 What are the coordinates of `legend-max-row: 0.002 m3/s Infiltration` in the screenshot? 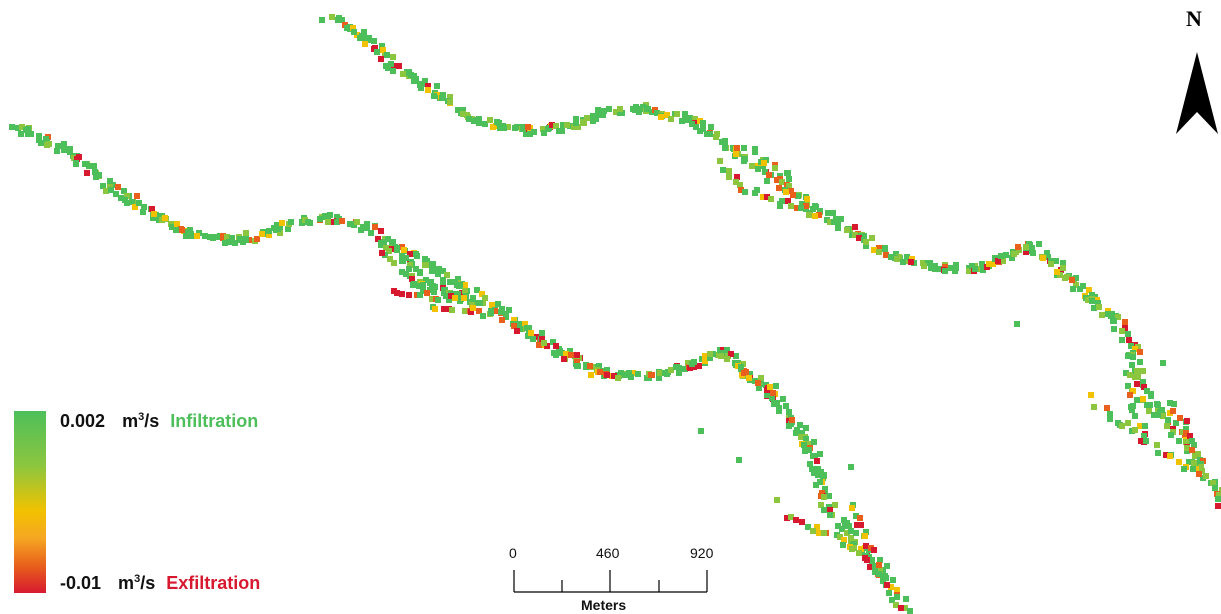 It's located at (159, 421).